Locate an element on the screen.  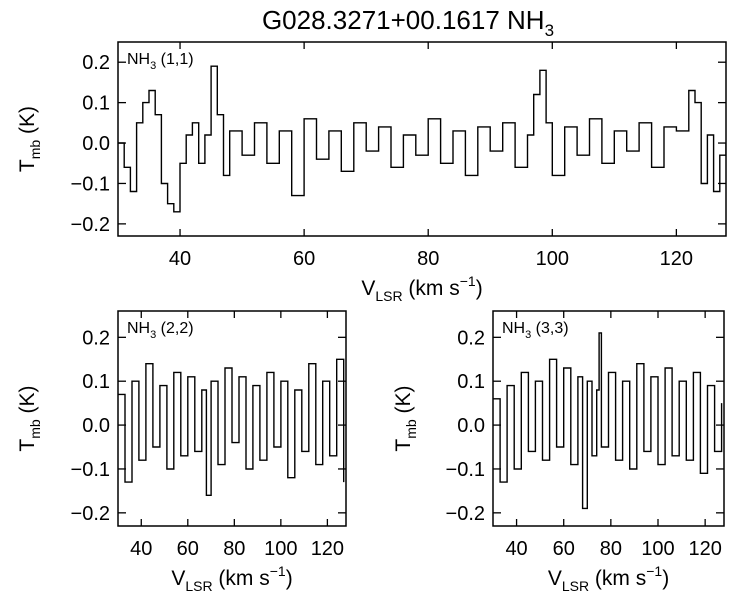
panel-label: NH3 (2,2) is located at coordinates (160, 330).